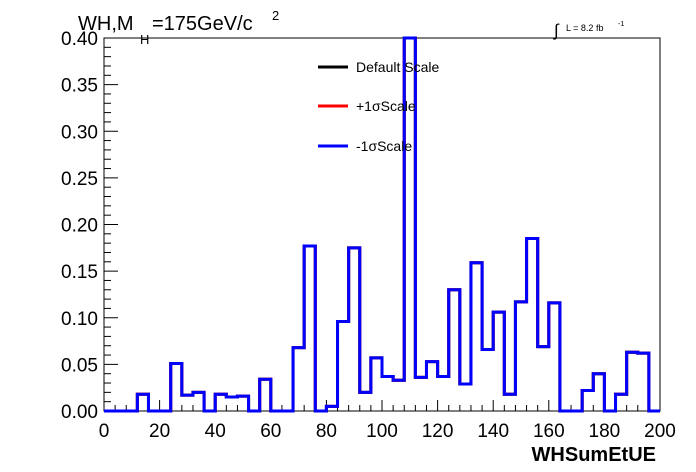  What do you see at coordinates (382, 431) in the screenshot?
I see `x-tick-label: 100` at bounding box center [382, 431].